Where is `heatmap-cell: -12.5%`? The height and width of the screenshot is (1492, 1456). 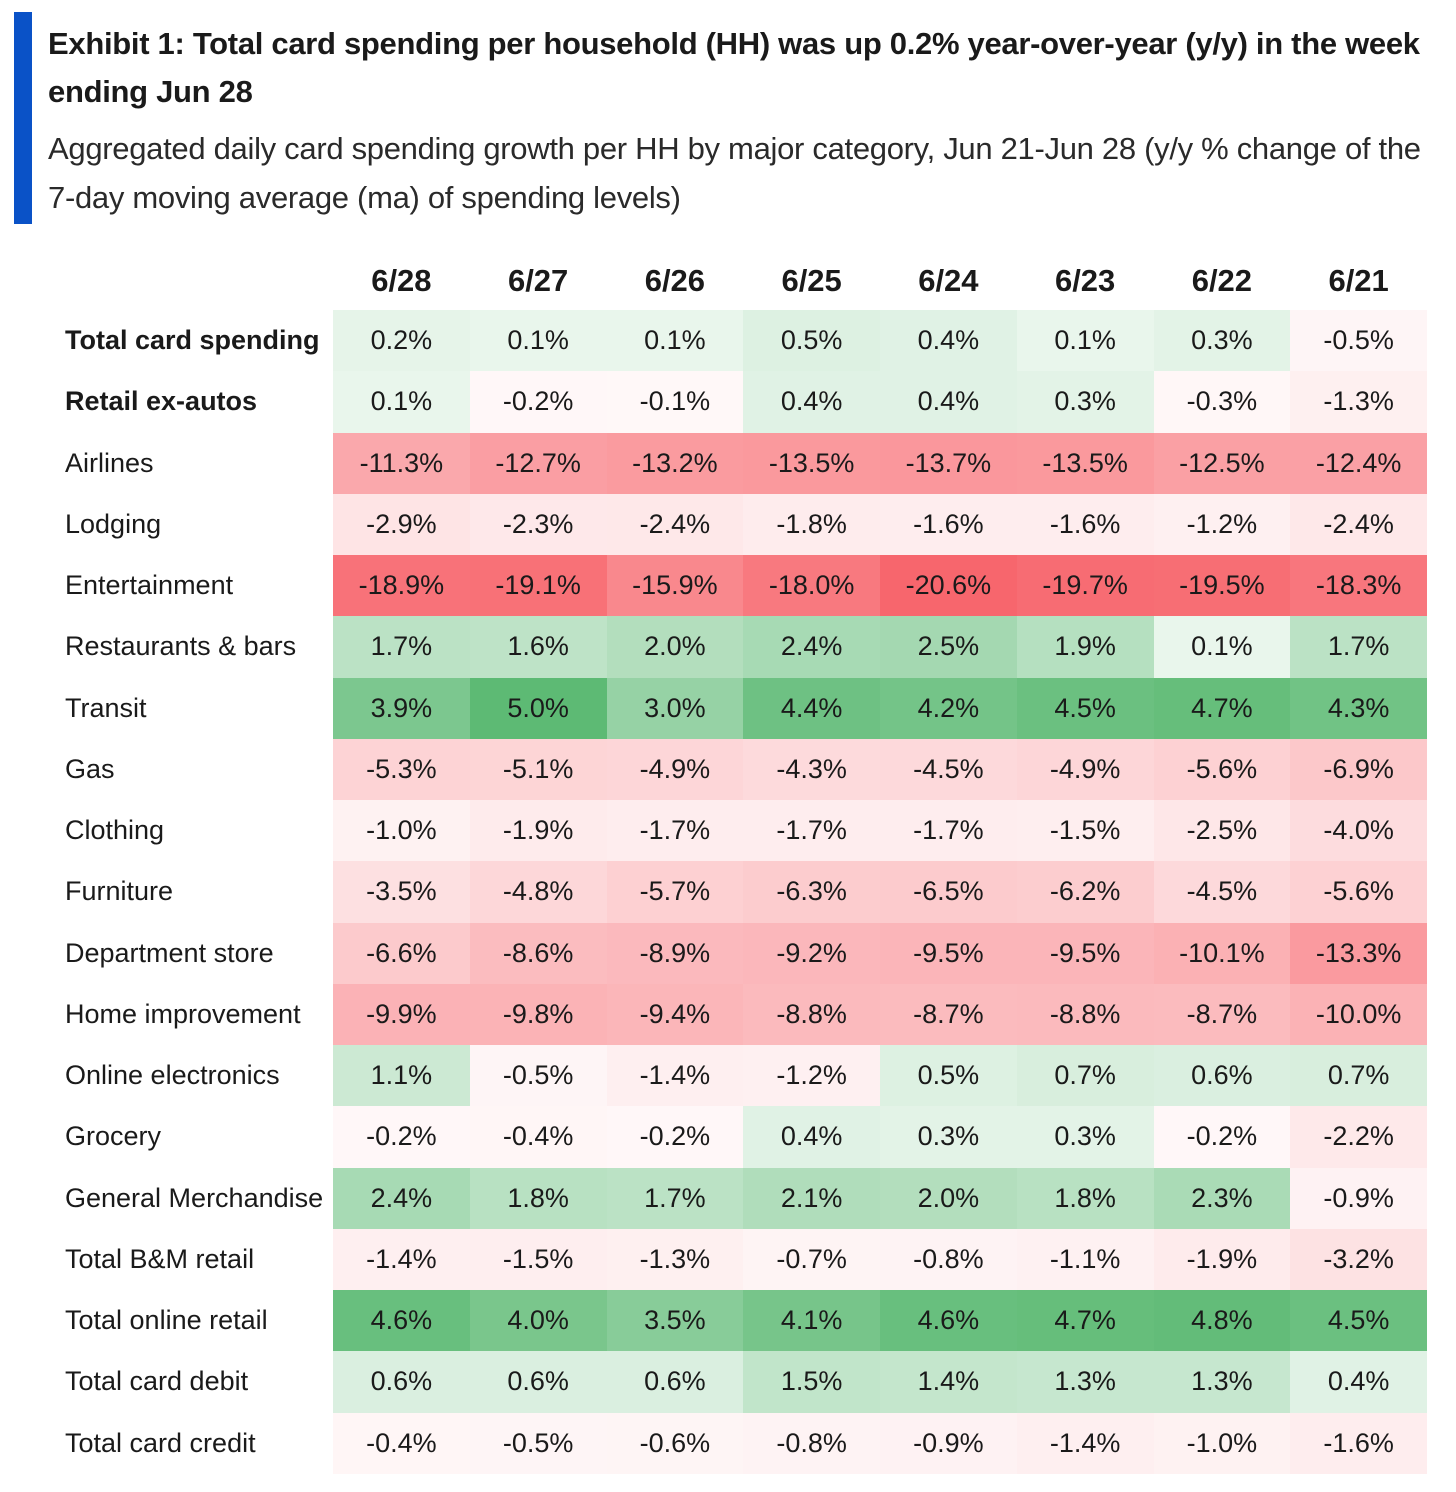 heatmap-cell: -12.5% is located at coordinates (1222, 463).